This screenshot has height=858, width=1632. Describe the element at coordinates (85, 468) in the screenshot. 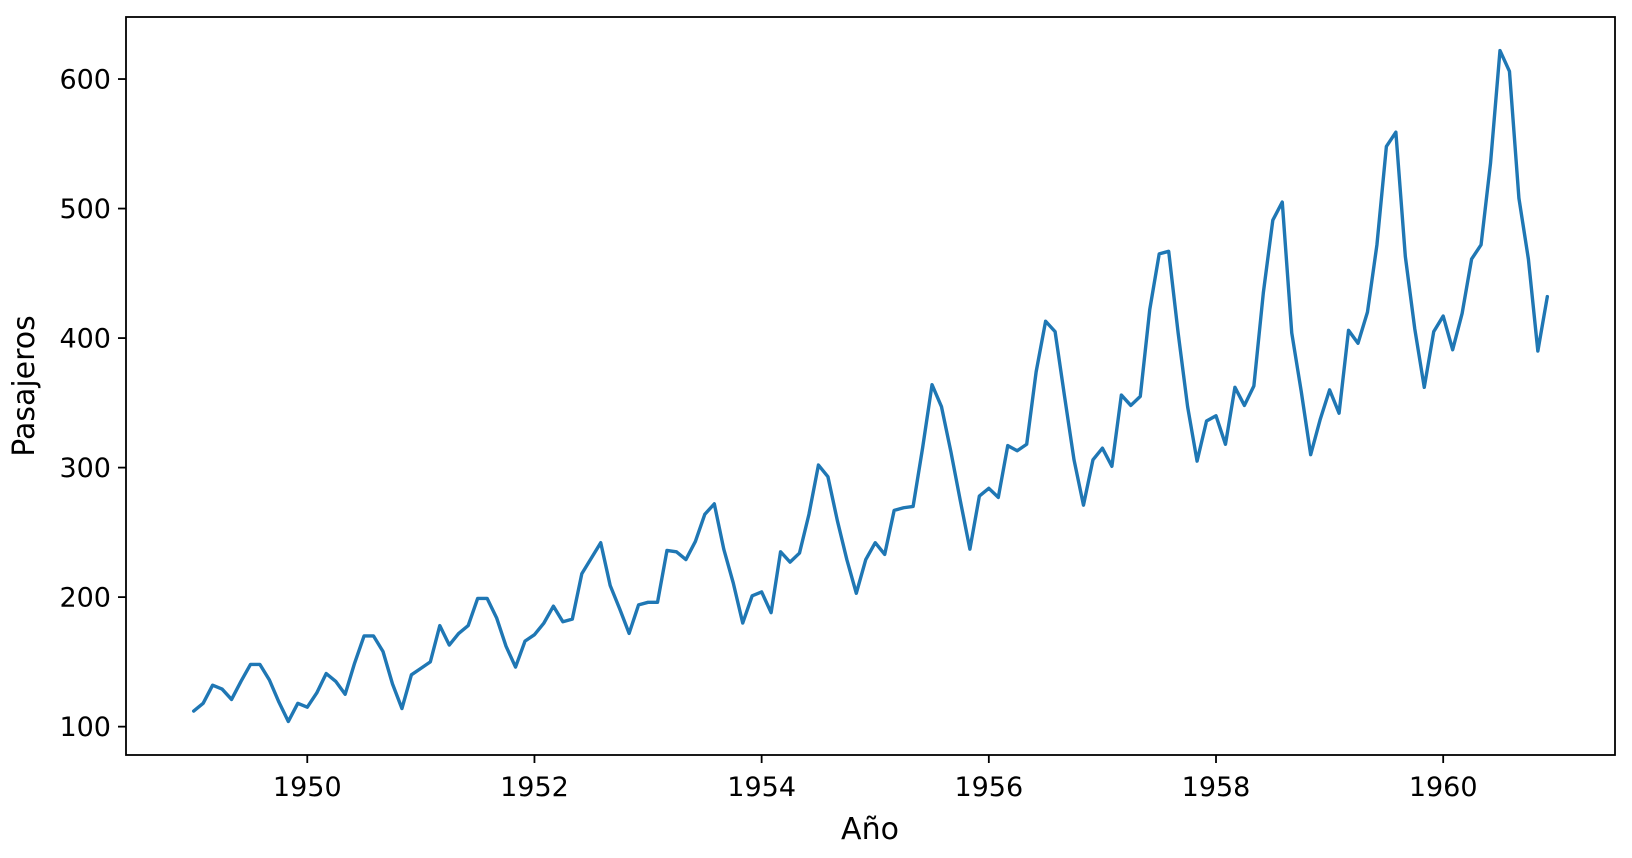

I see `y-tick-label: 300` at that location.